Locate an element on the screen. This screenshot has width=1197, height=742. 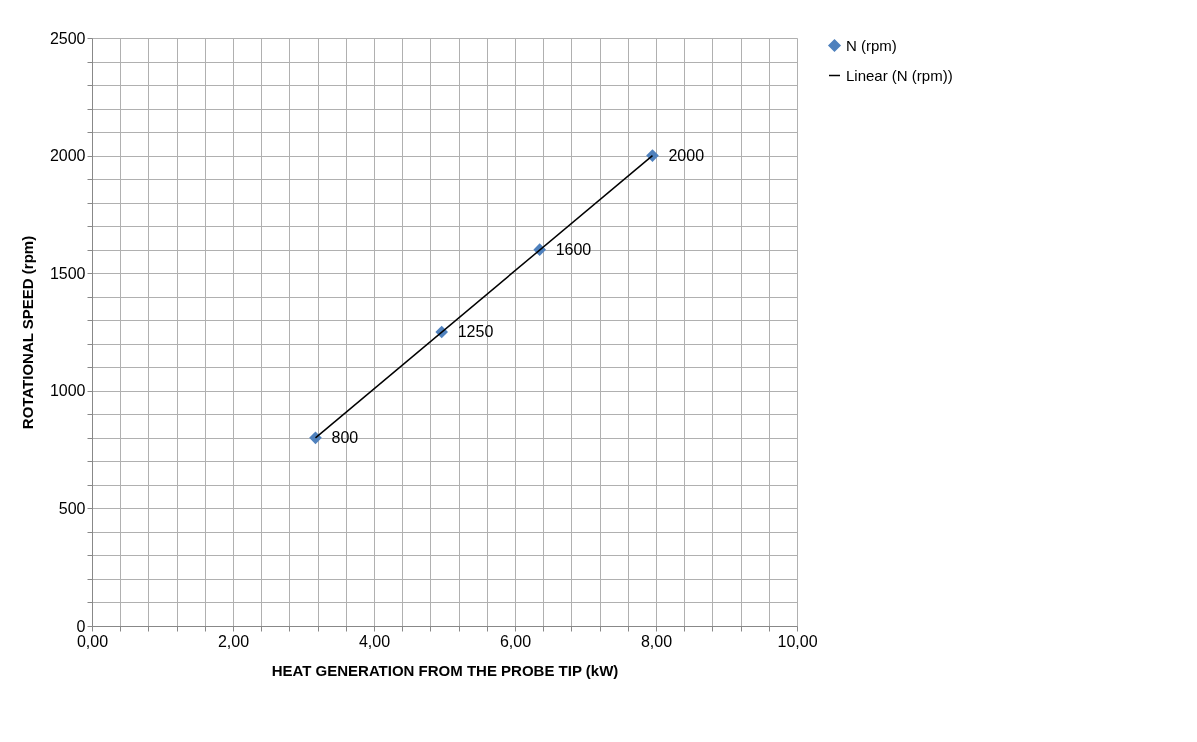
y-axis-title: ROTATIONAL SPEED (rpm) is located at coordinates (27, 332).